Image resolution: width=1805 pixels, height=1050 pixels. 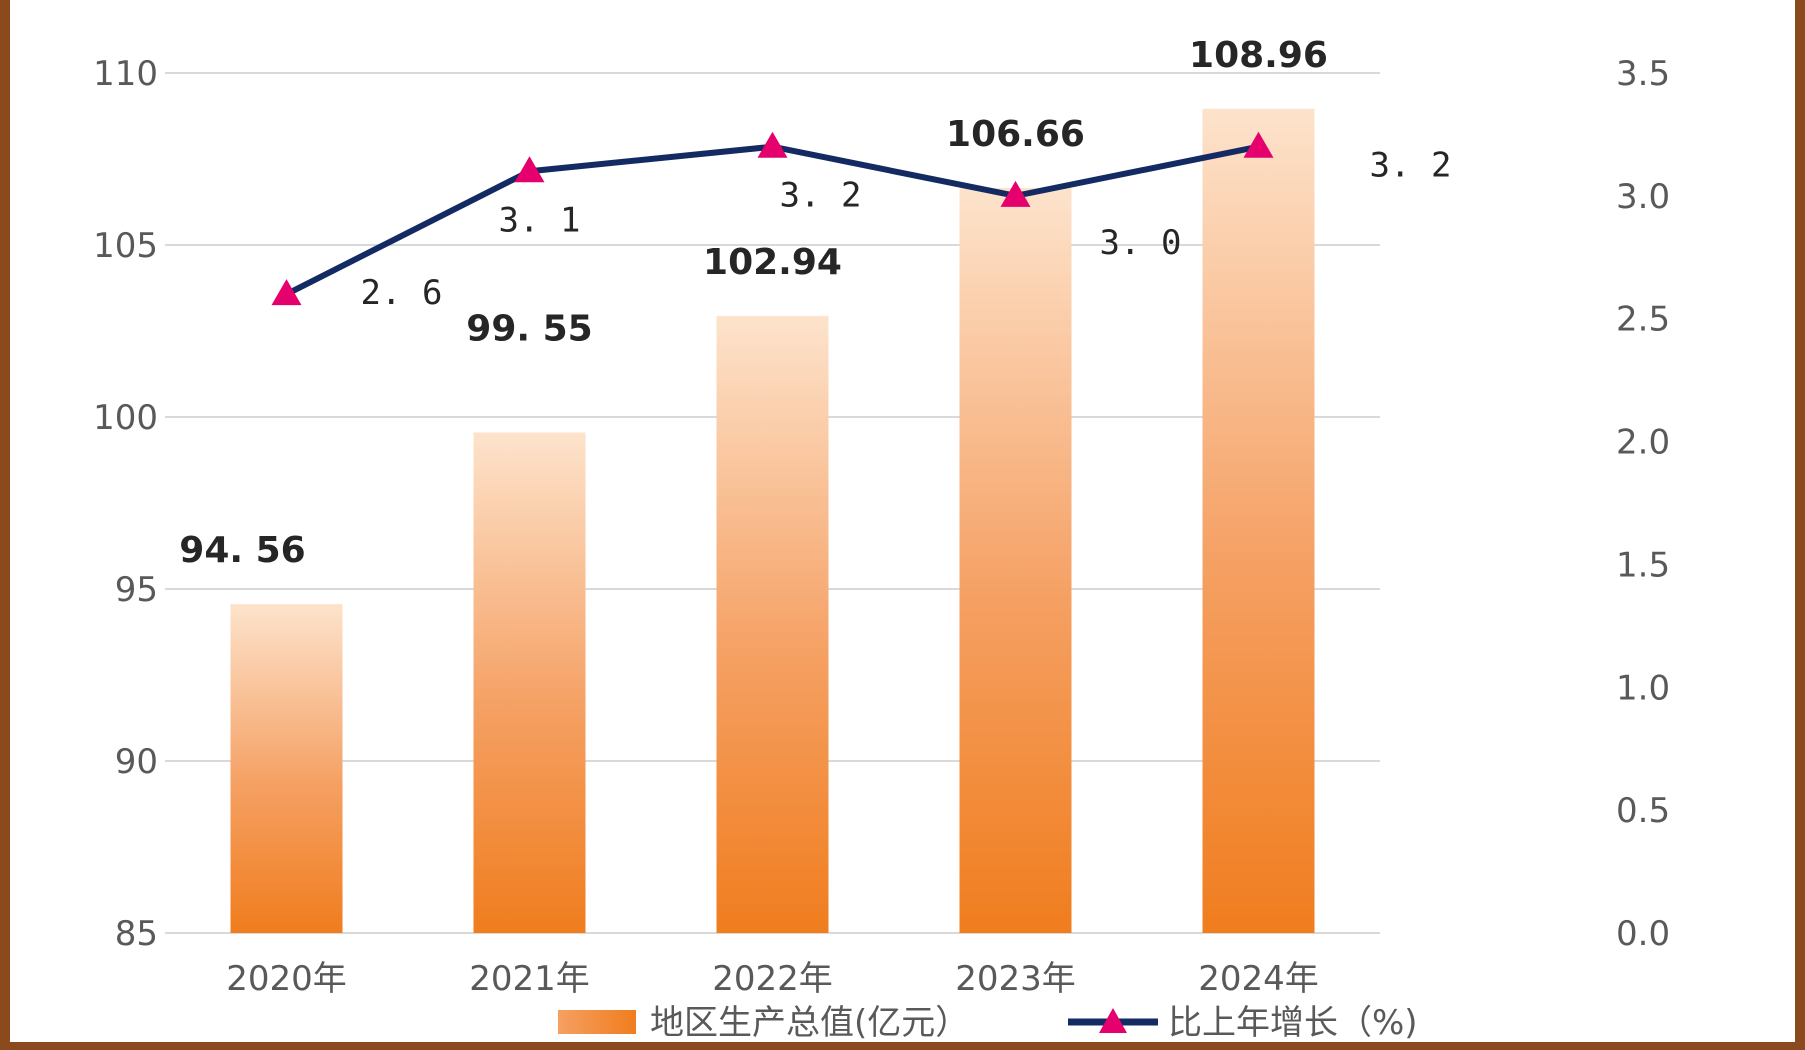 What do you see at coordinates (1643, 934) in the screenshot?
I see `right-tick-label: 0.0` at bounding box center [1643, 934].